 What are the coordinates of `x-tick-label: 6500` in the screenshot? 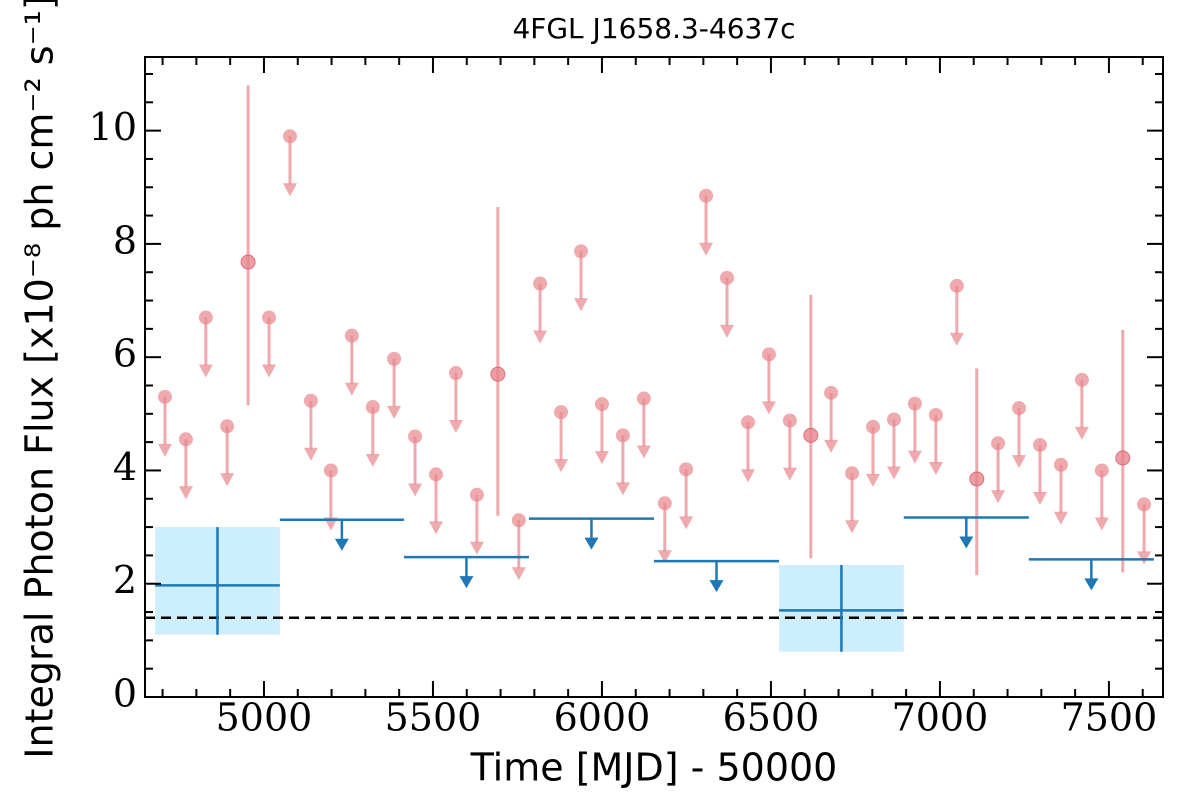 It's located at (771, 718).